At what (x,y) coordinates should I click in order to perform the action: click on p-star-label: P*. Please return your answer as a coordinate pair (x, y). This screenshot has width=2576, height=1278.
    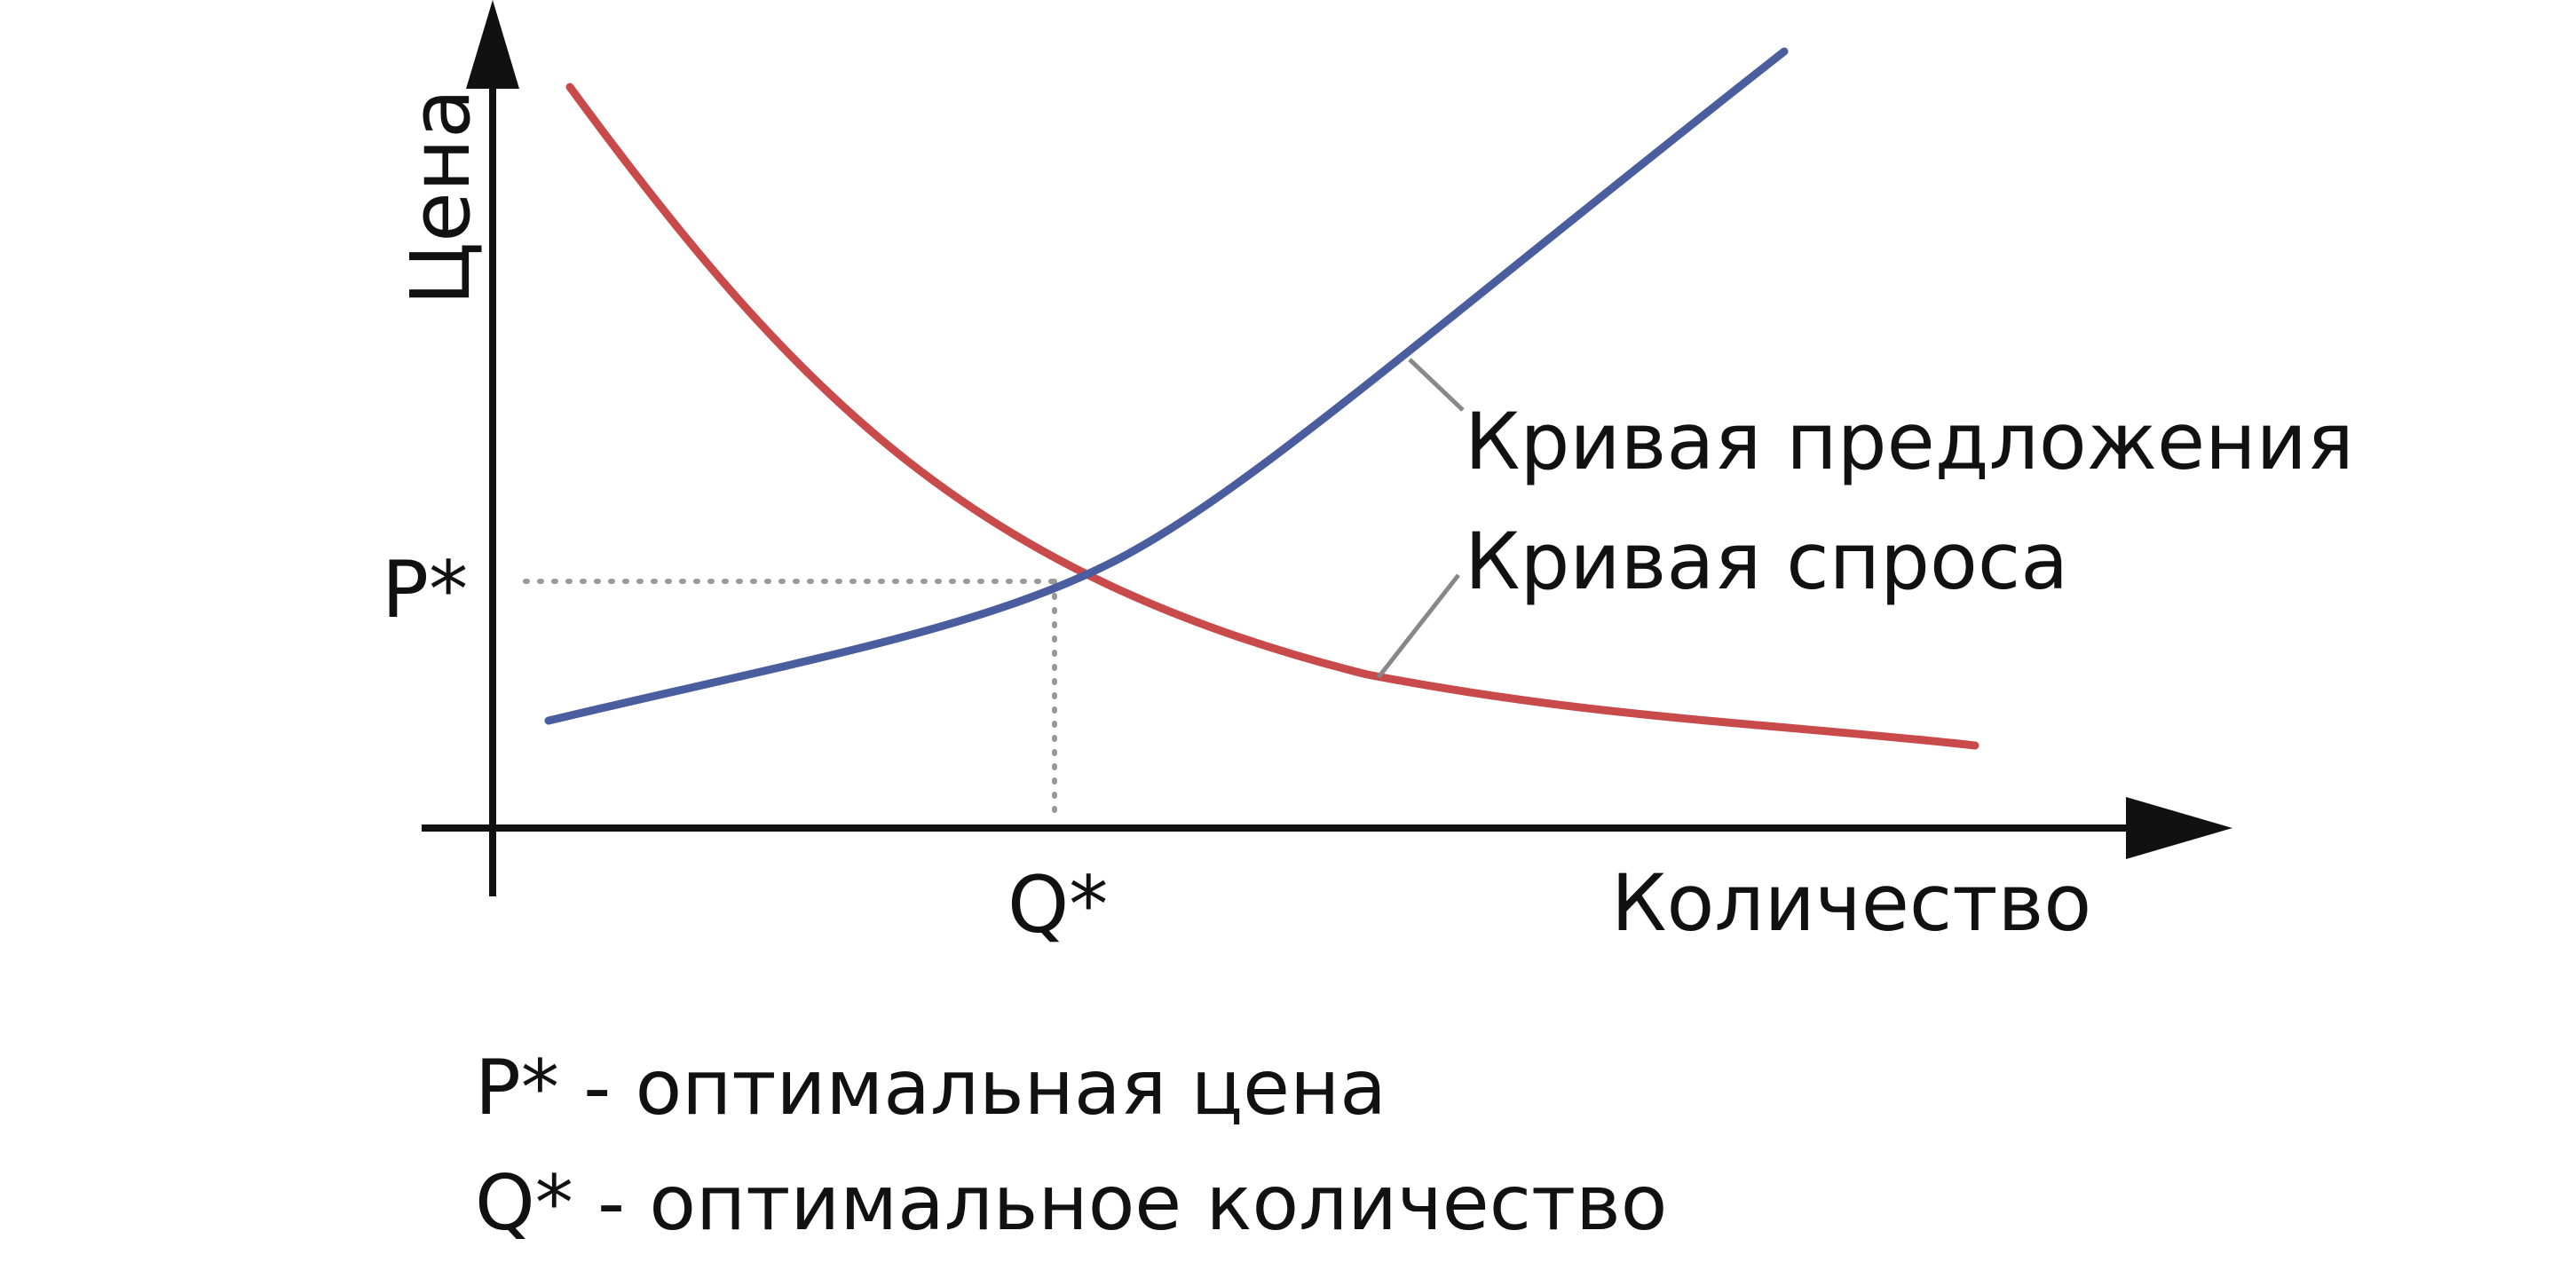
    Looking at the image, I should click on (425, 589).